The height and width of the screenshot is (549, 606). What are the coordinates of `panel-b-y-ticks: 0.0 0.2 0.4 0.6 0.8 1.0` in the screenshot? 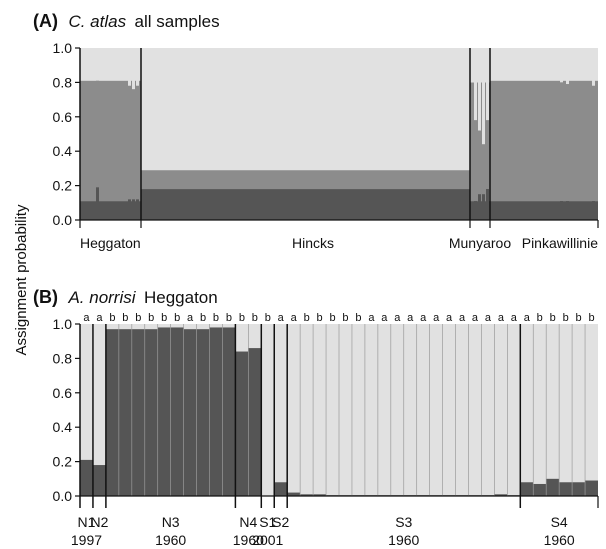 It's located at (66, 410).